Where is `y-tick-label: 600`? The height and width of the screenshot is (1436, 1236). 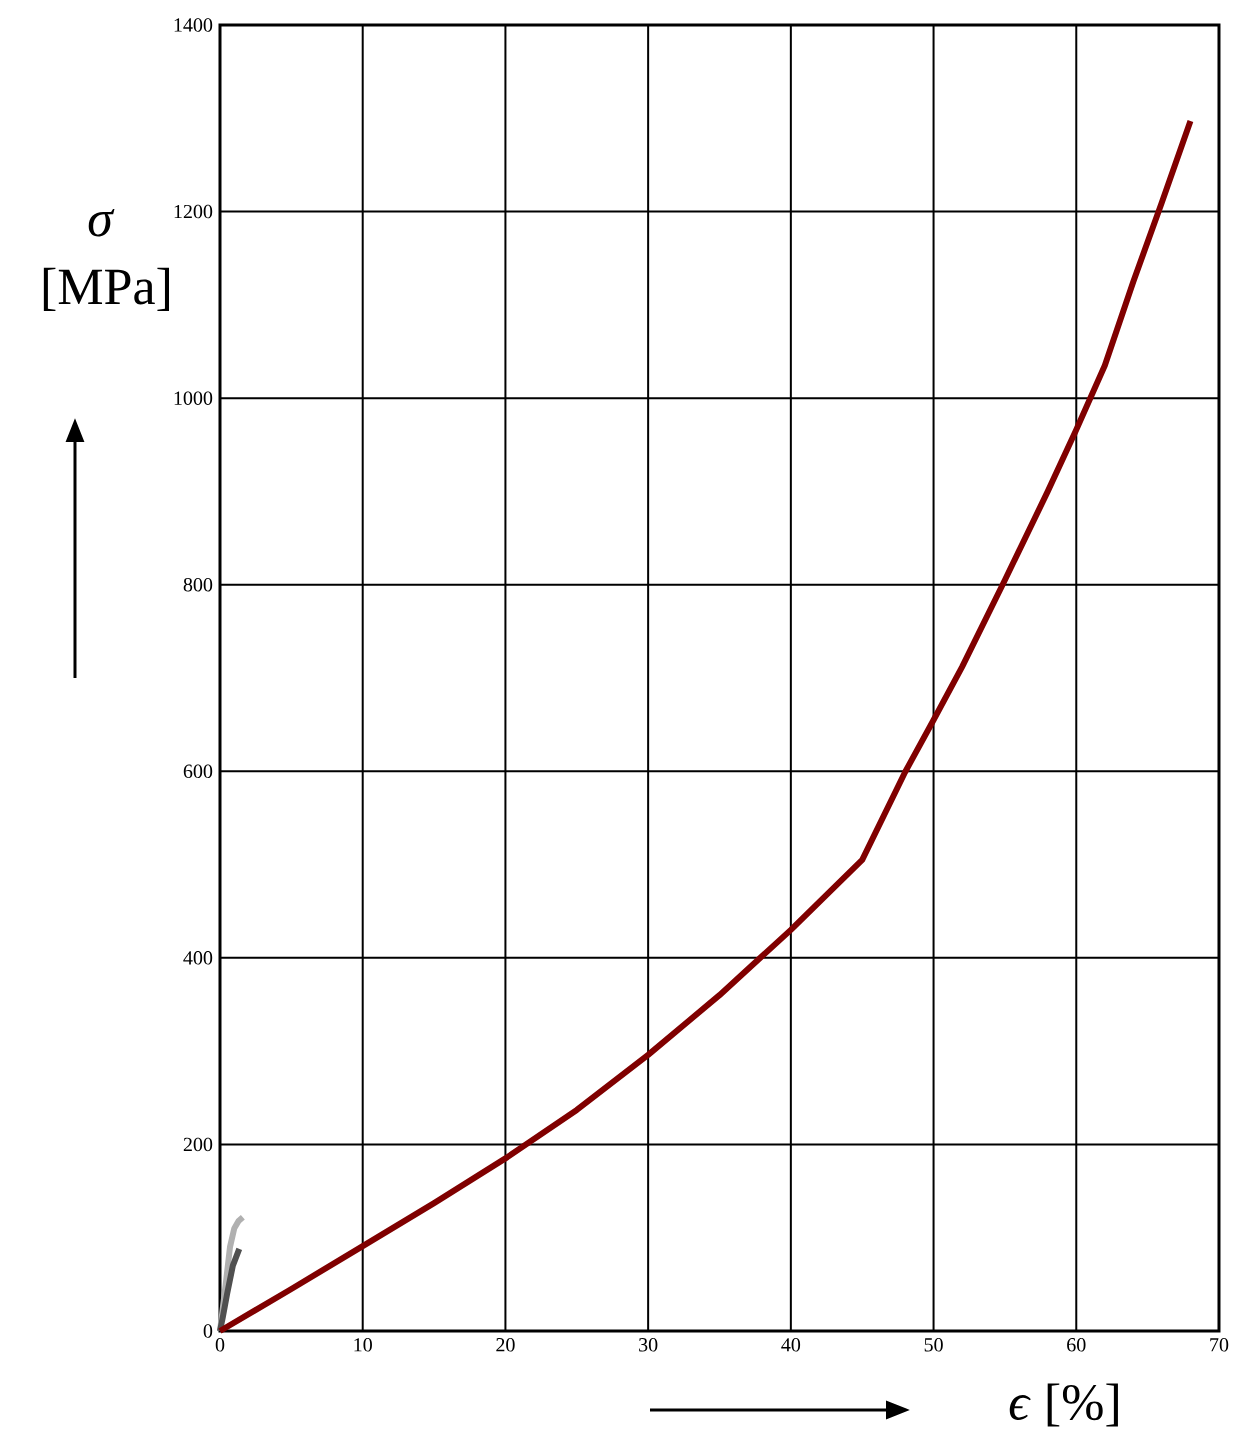
y-tick-label: 600 is located at coordinates (198, 771).